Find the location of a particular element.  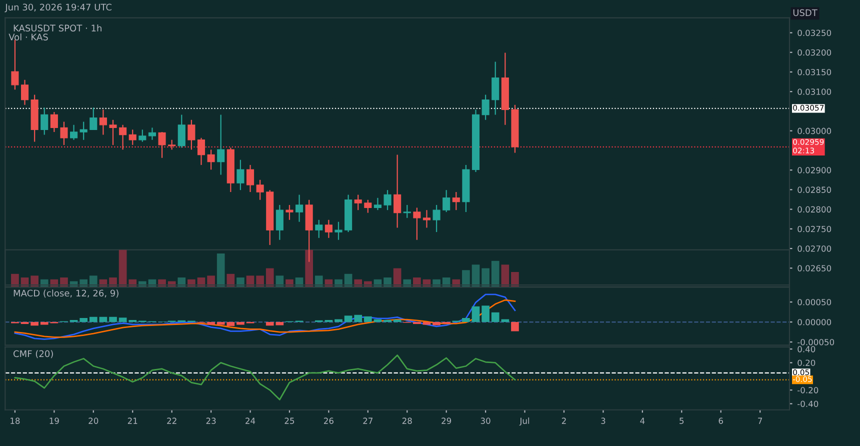

y-tick-label: 0.02750 is located at coordinates (815, 229).